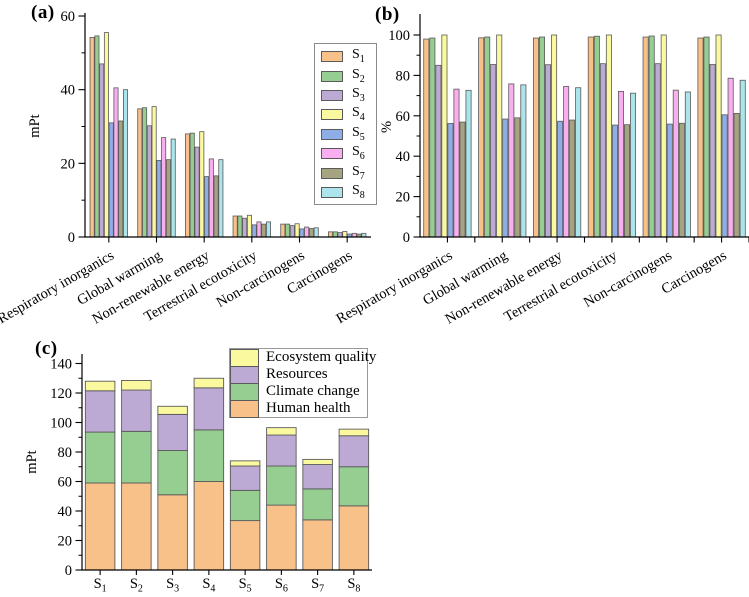  I want to click on stack-Resources-S8, so click(354, 451).